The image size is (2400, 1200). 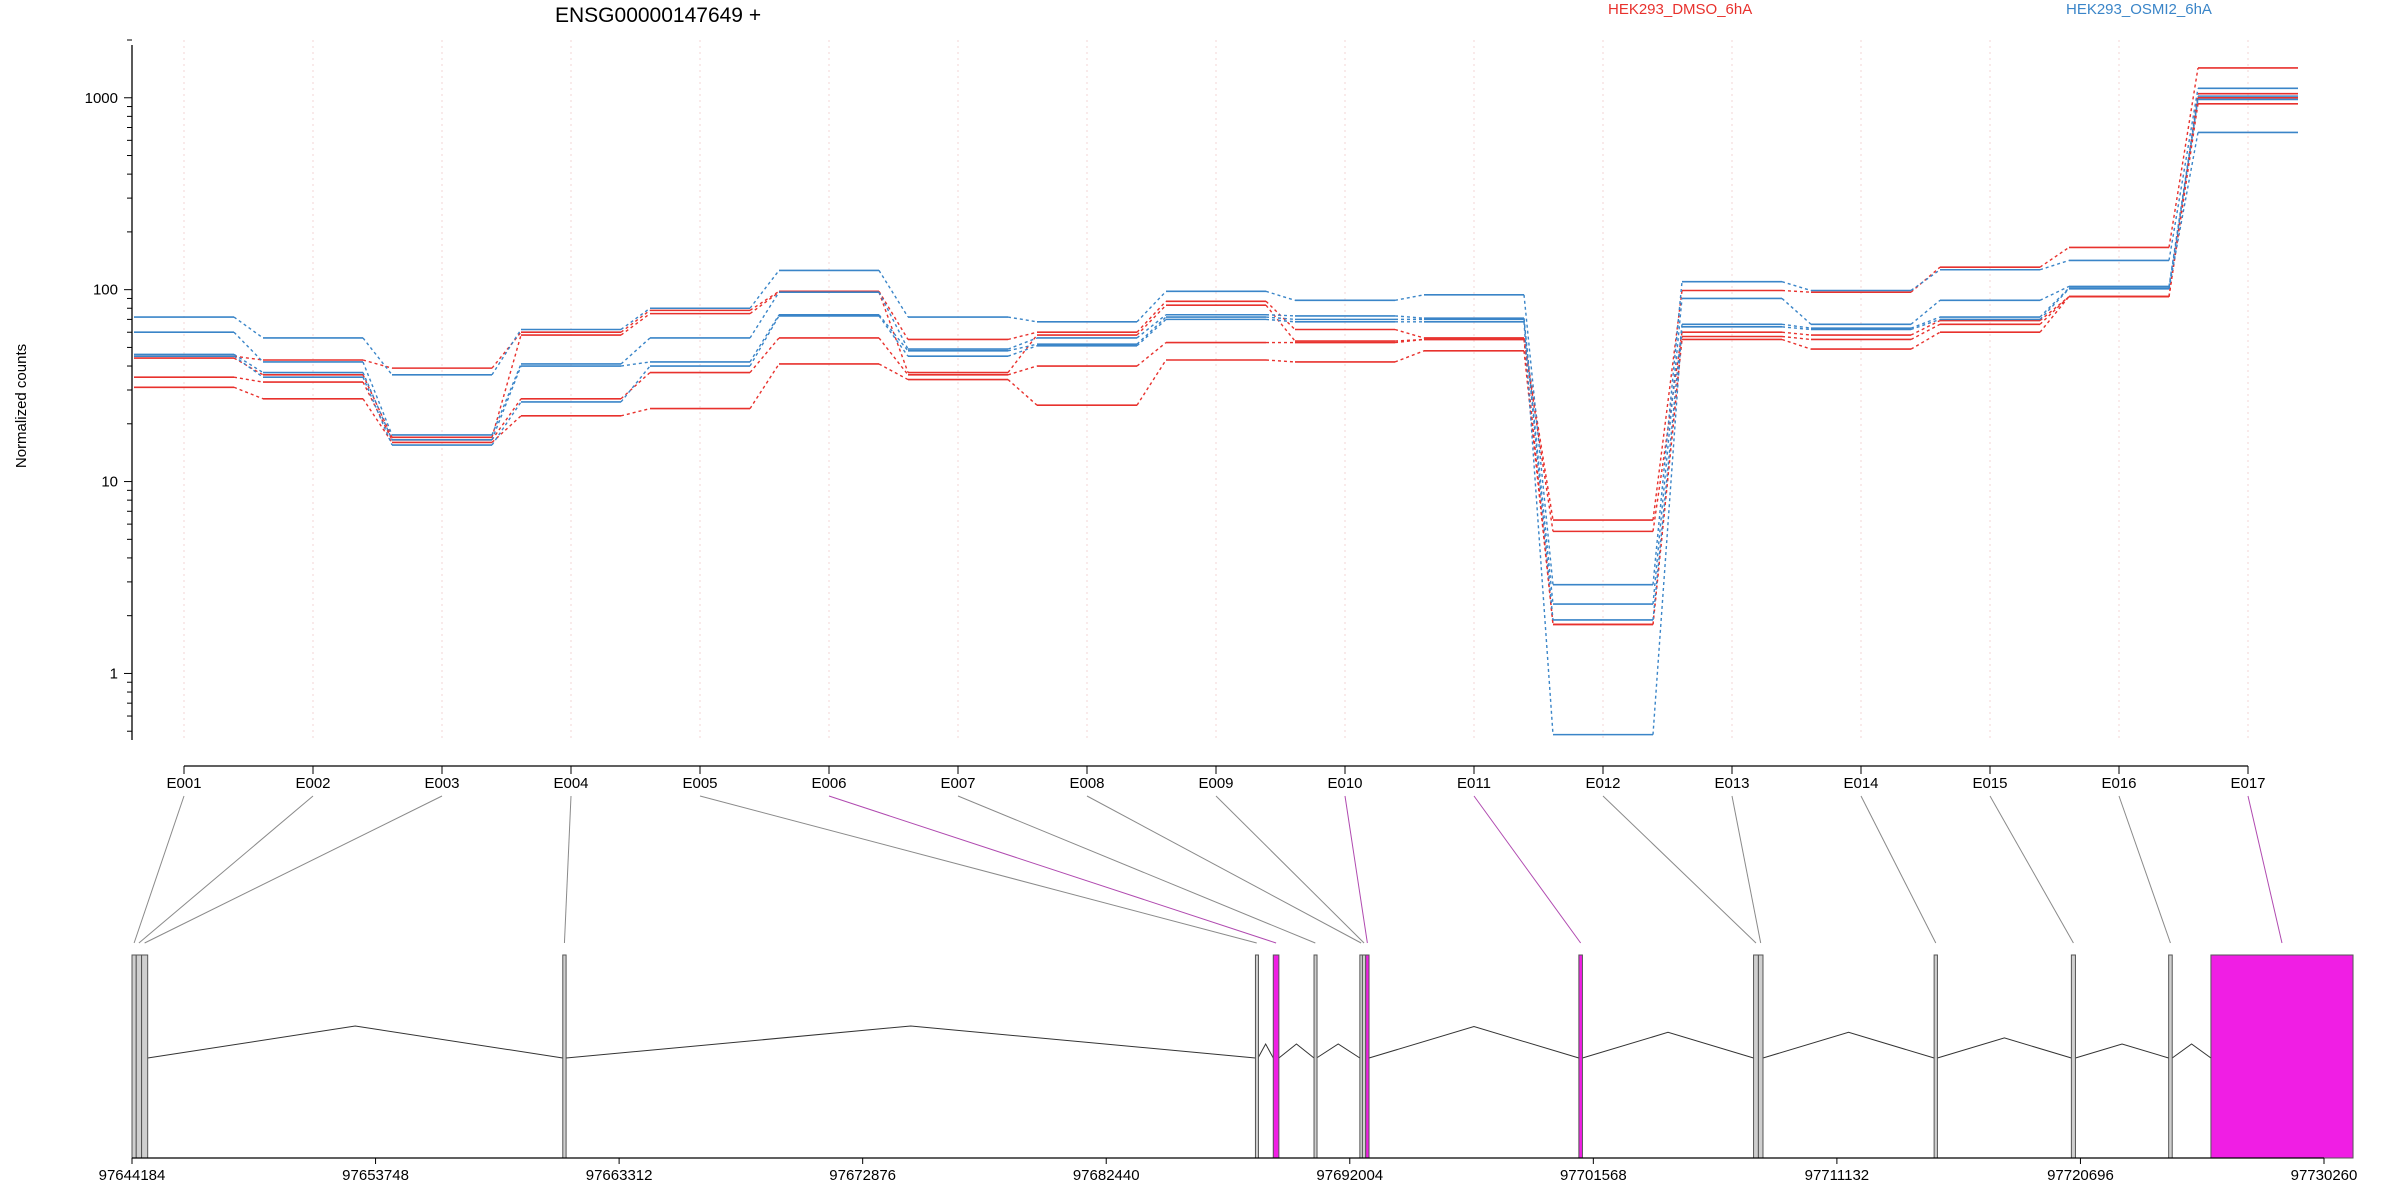 What do you see at coordinates (101, 98) in the screenshot?
I see `y-tick-label: 1000` at bounding box center [101, 98].